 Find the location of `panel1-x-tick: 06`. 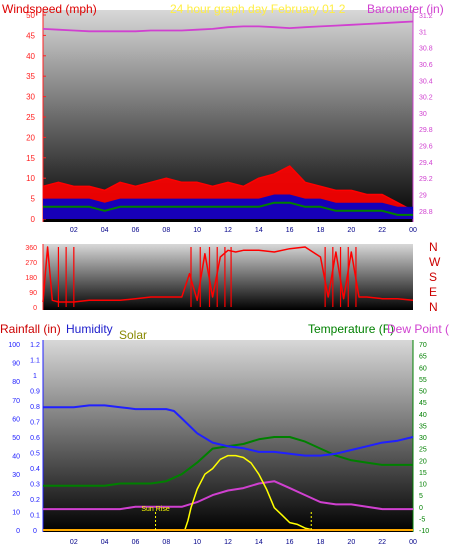

panel1-x-tick: 06 is located at coordinates (136, 230).